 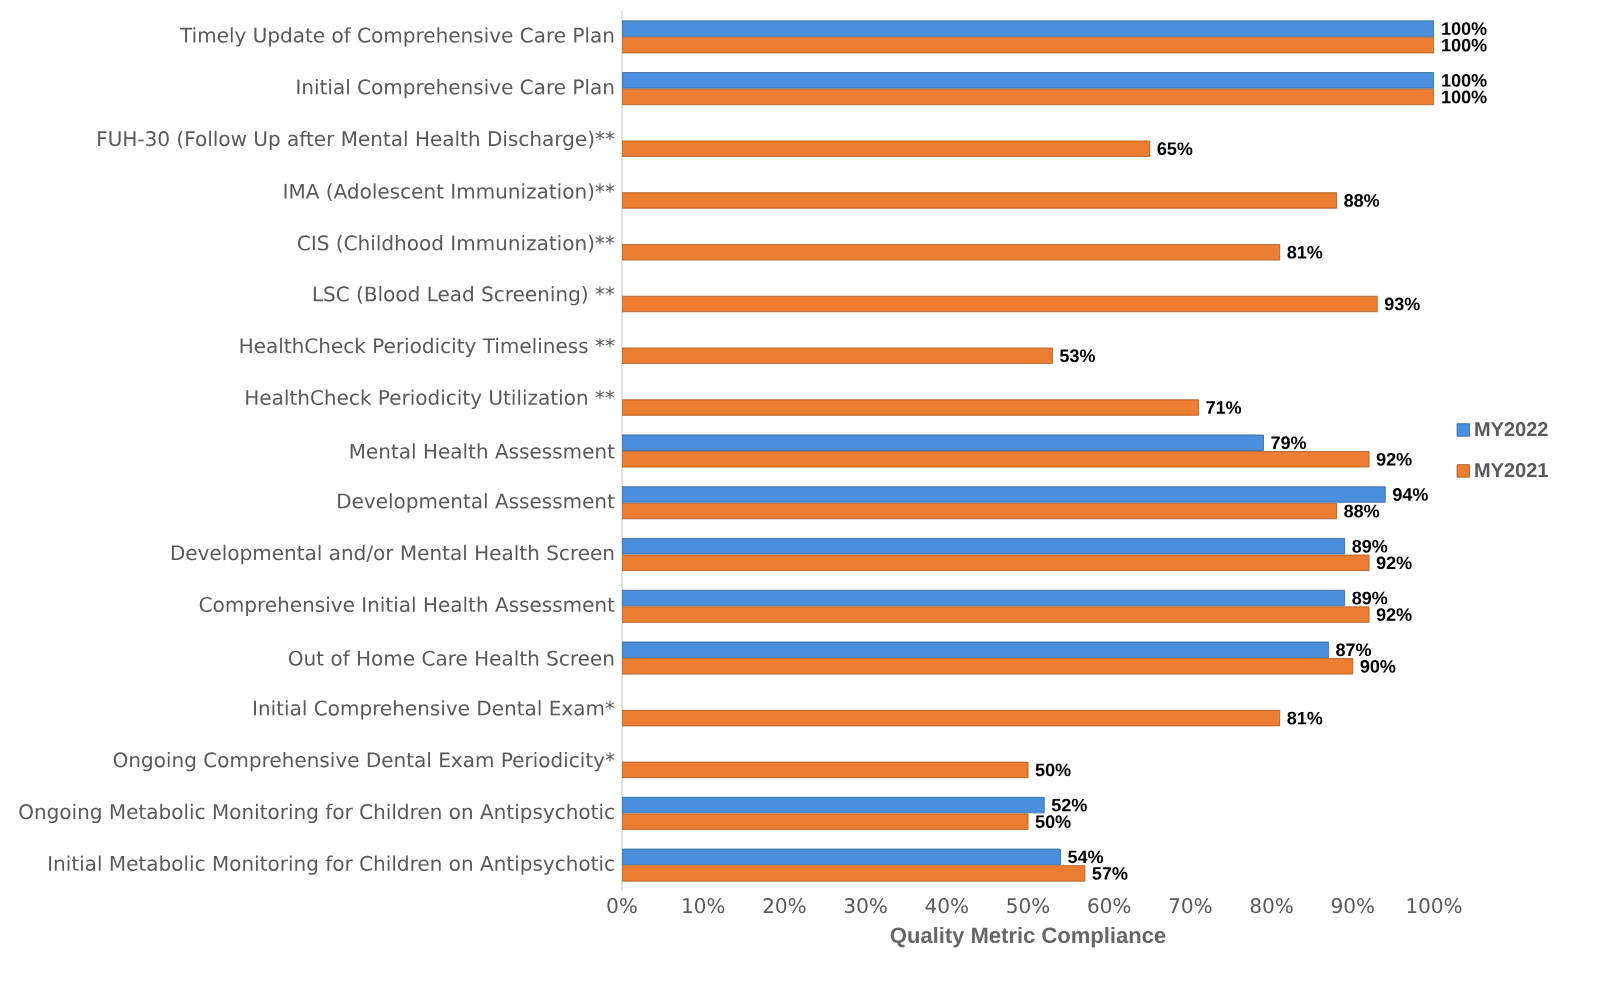 What do you see at coordinates (1378, 666) in the screenshot?
I see `data-label: 90%` at bounding box center [1378, 666].